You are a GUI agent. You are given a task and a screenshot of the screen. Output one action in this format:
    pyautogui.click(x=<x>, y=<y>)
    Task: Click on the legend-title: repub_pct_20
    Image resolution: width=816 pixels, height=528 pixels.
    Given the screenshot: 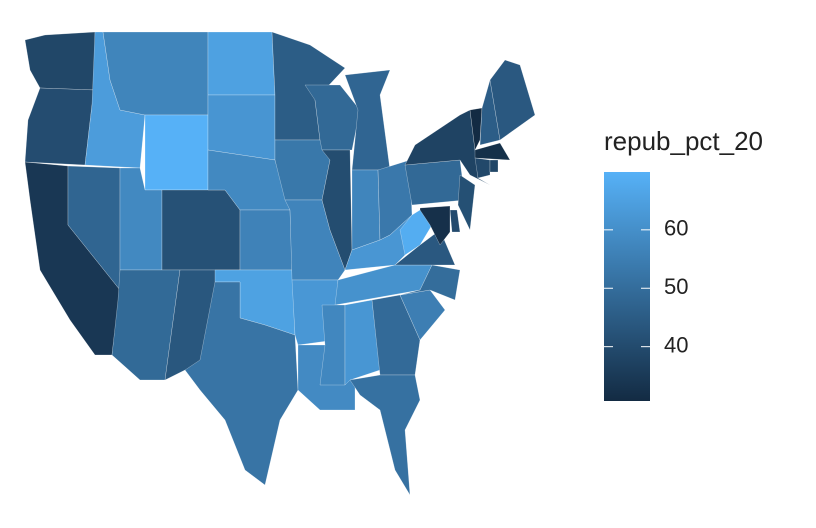 What is the action you would take?
    pyautogui.click(x=683, y=141)
    